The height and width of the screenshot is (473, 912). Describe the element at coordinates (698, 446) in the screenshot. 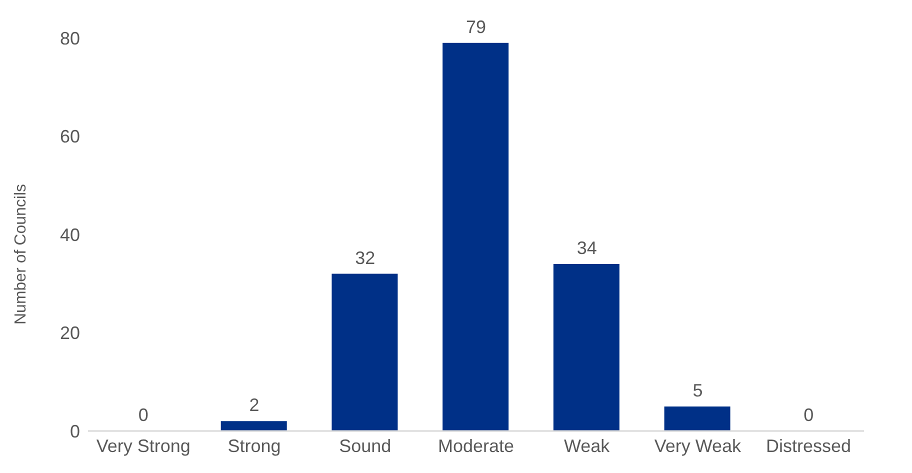

I see `x-tick-label: Very Weak` at that location.